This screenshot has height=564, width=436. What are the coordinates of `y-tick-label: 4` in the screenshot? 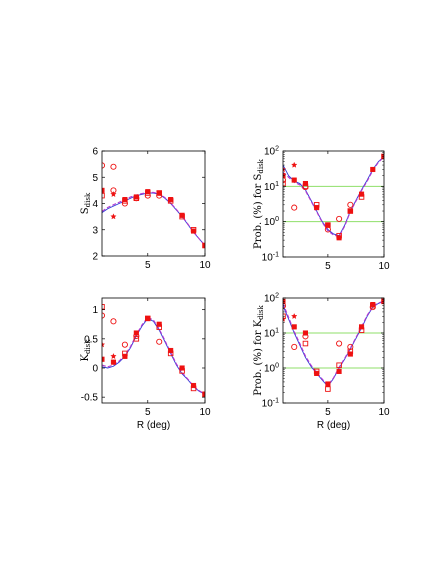 It's located at (95, 204).